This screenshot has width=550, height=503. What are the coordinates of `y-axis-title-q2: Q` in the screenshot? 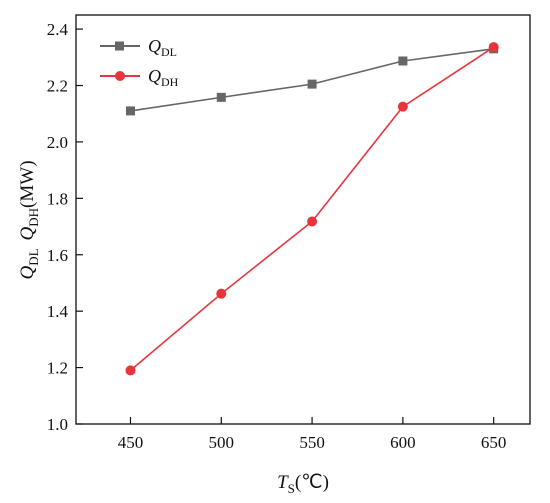 It's located at (27, 233).